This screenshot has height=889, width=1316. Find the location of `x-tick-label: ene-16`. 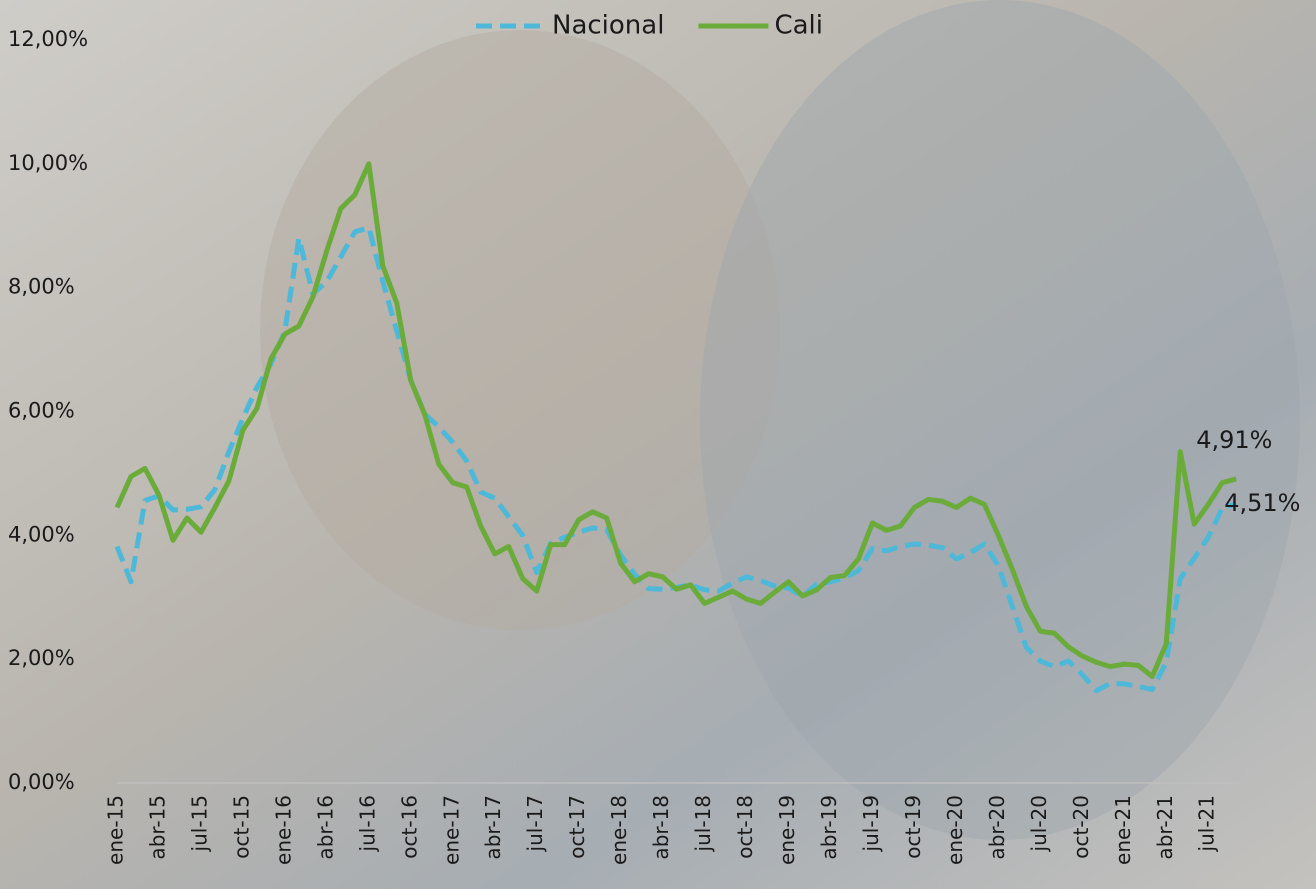

x-tick-label: ene-16 is located at coordinates (283, 830).